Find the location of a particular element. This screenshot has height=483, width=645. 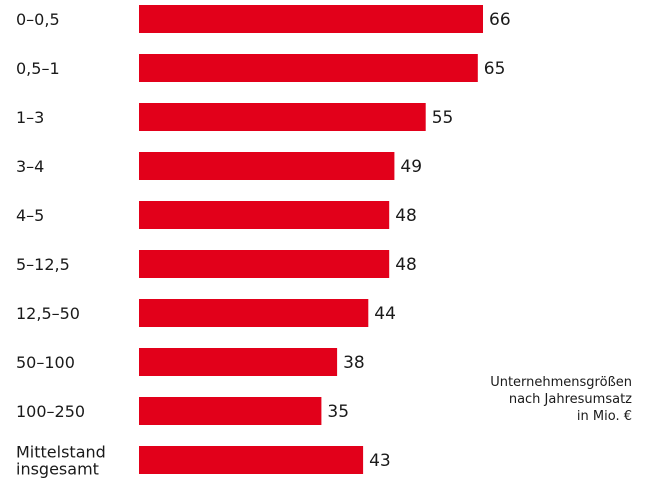

value-label: 65 is located at coordinates (495, 69).